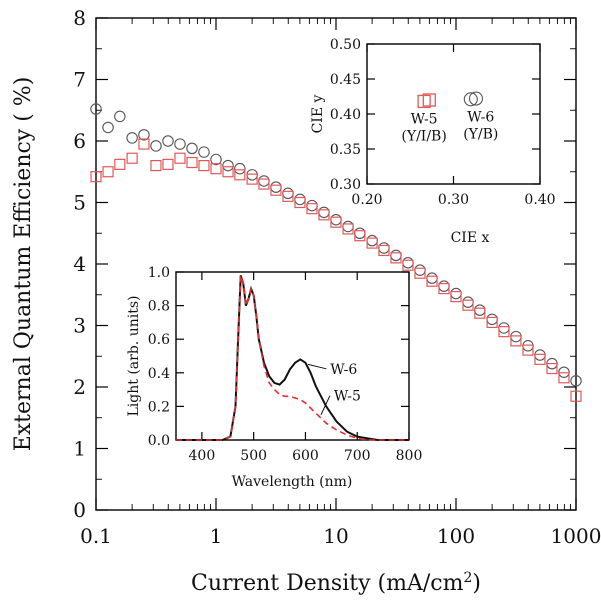 Image resolution: width=601 pixels, height=606 pixels. Describe the element at coordinates (470, 238) in the screenshot. I see `cie-x-axis-title: CIE x` at that location.